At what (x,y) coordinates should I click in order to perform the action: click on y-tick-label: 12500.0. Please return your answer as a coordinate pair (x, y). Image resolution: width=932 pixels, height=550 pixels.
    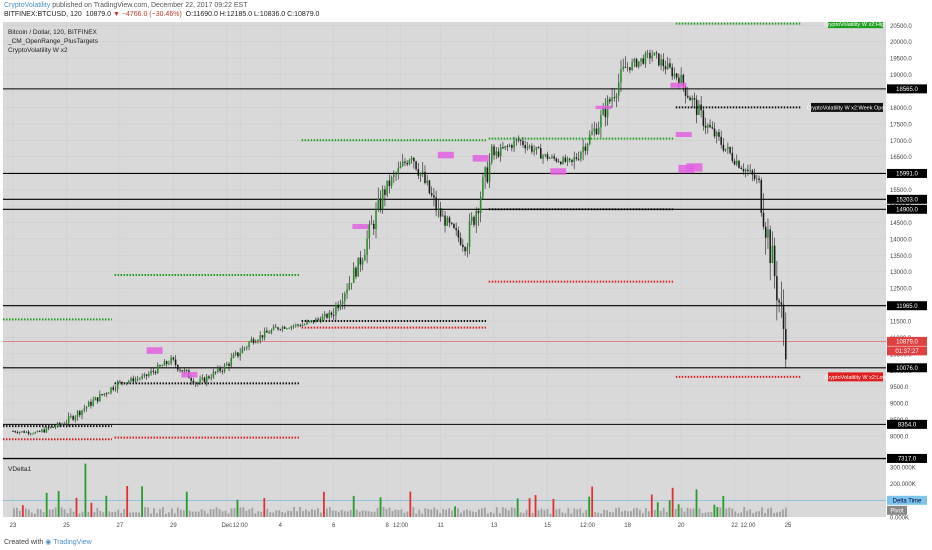
    Looking at the image, I should click on (901, 290).